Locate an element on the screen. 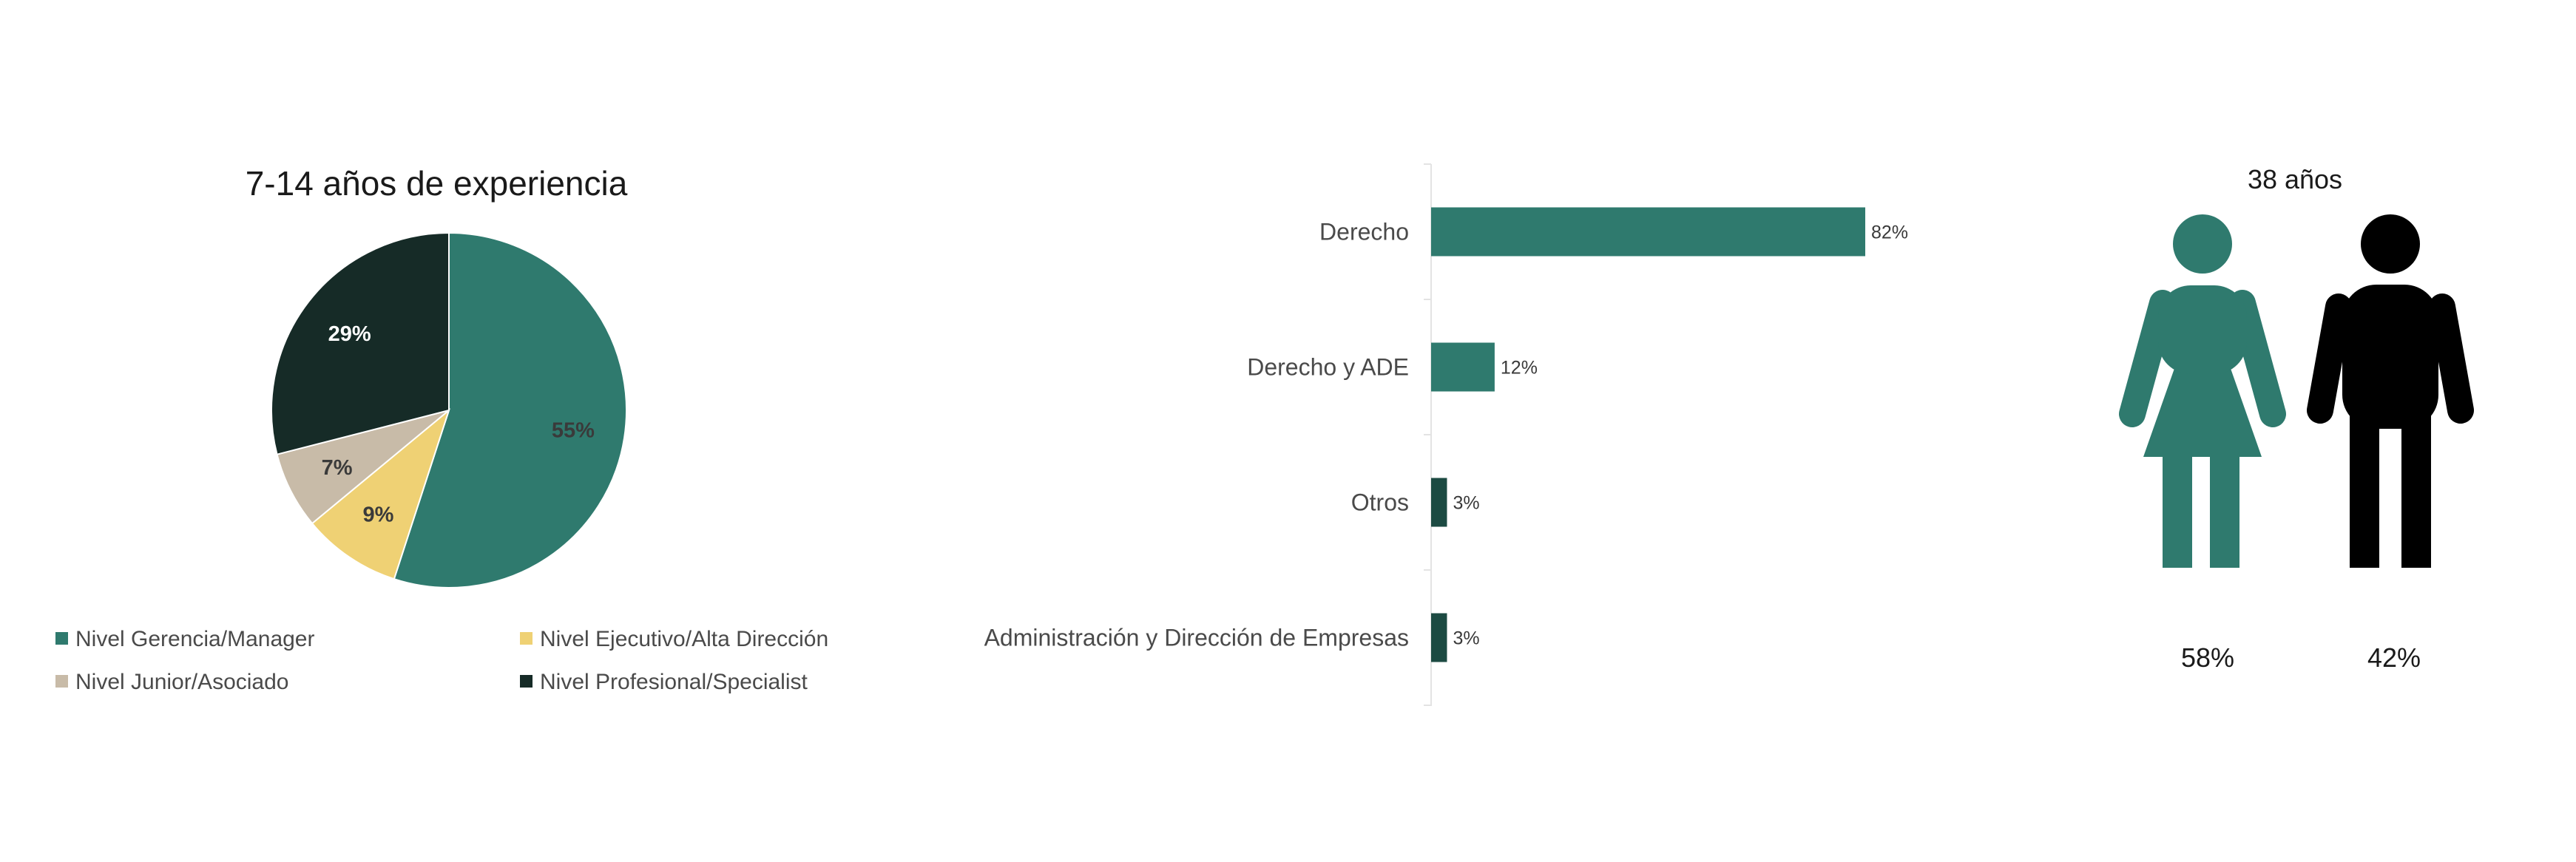  legend-item: Nivel Profesional/Specialist is located at coordinates (664, 682).